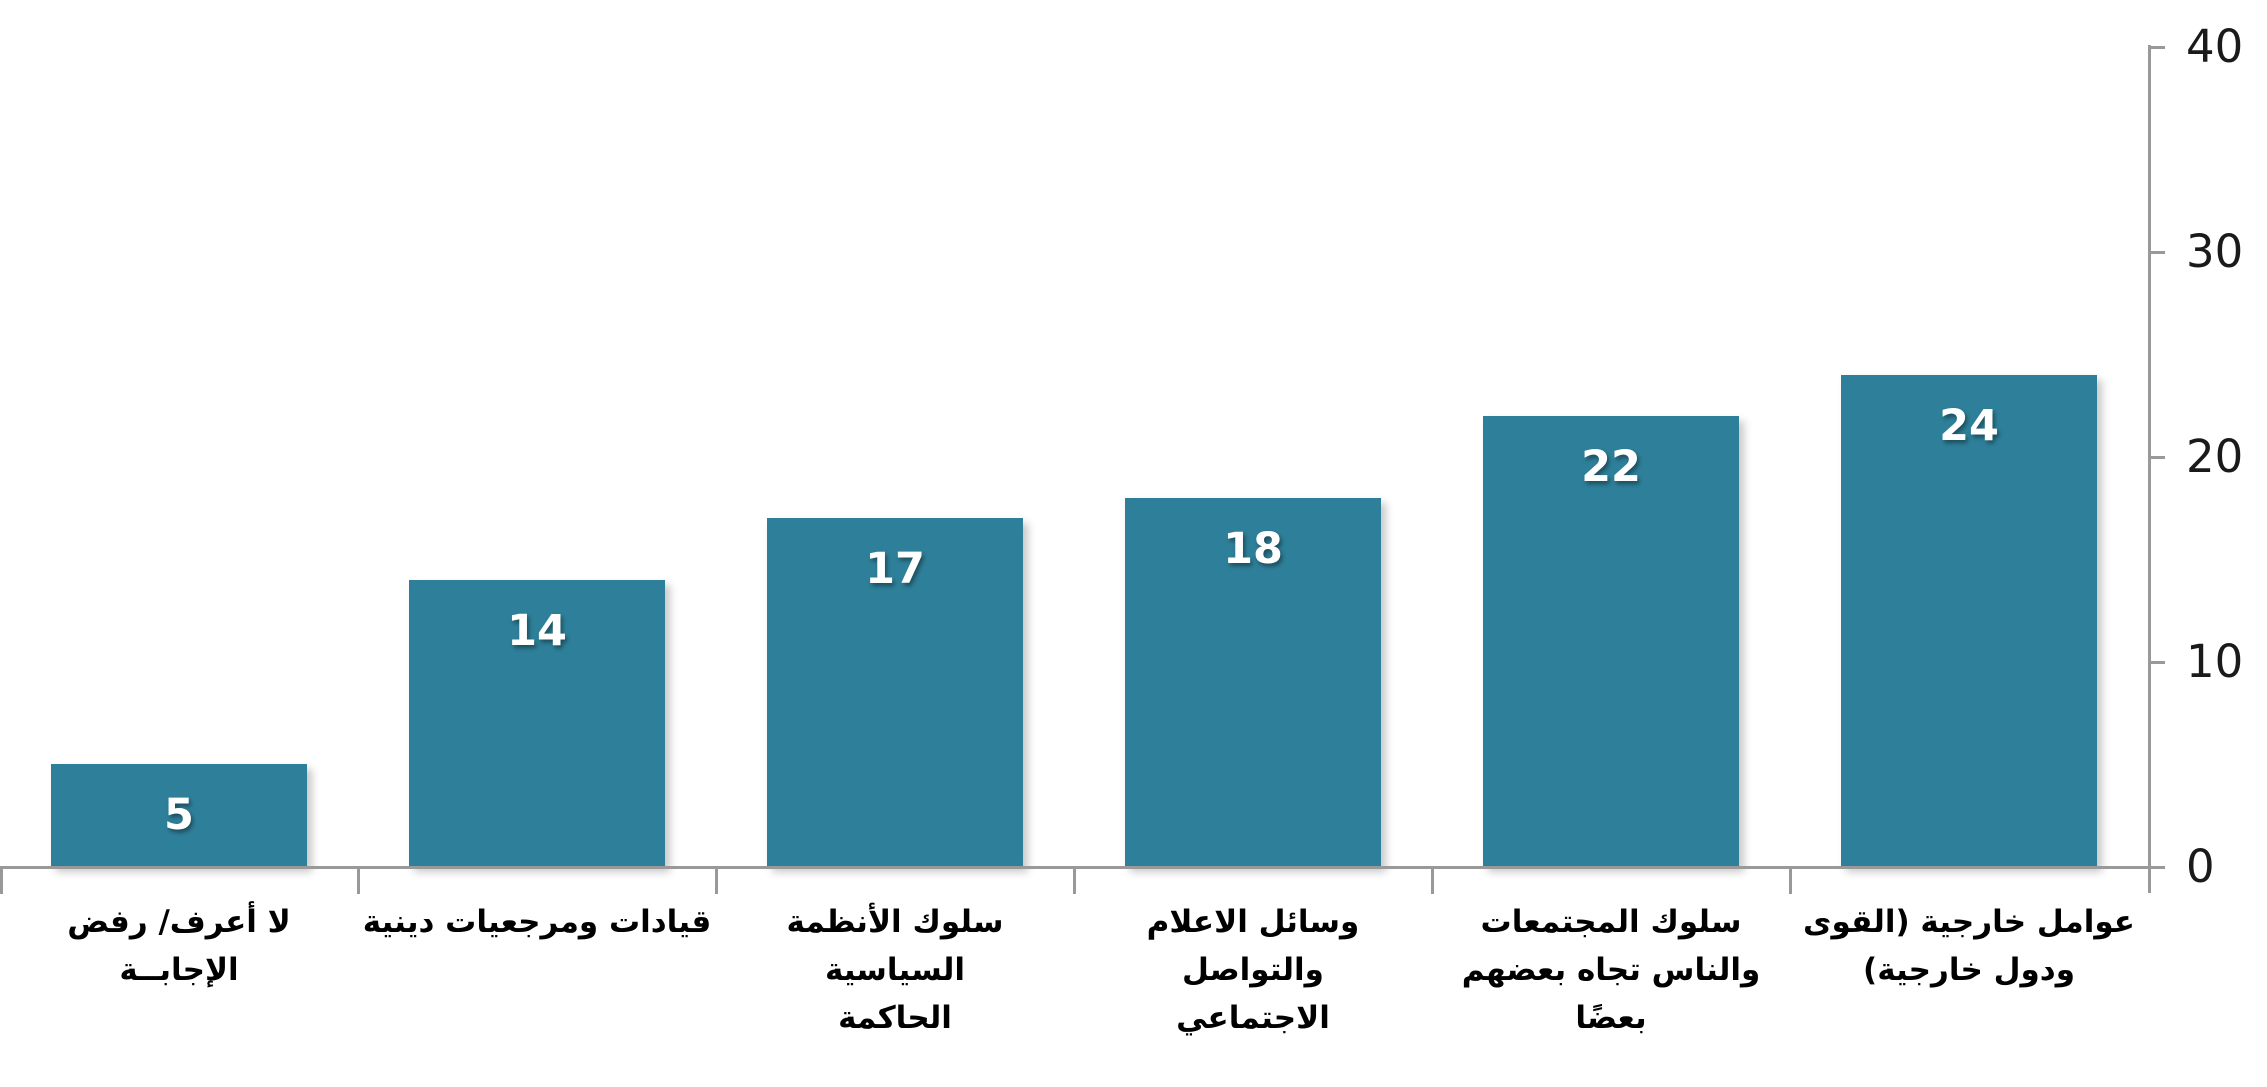 This screenshot has height=1087, width=2267. Describe the element at coordinates (1253, 549) in the screenshot. I see `bar-value-label: 18` at that location.